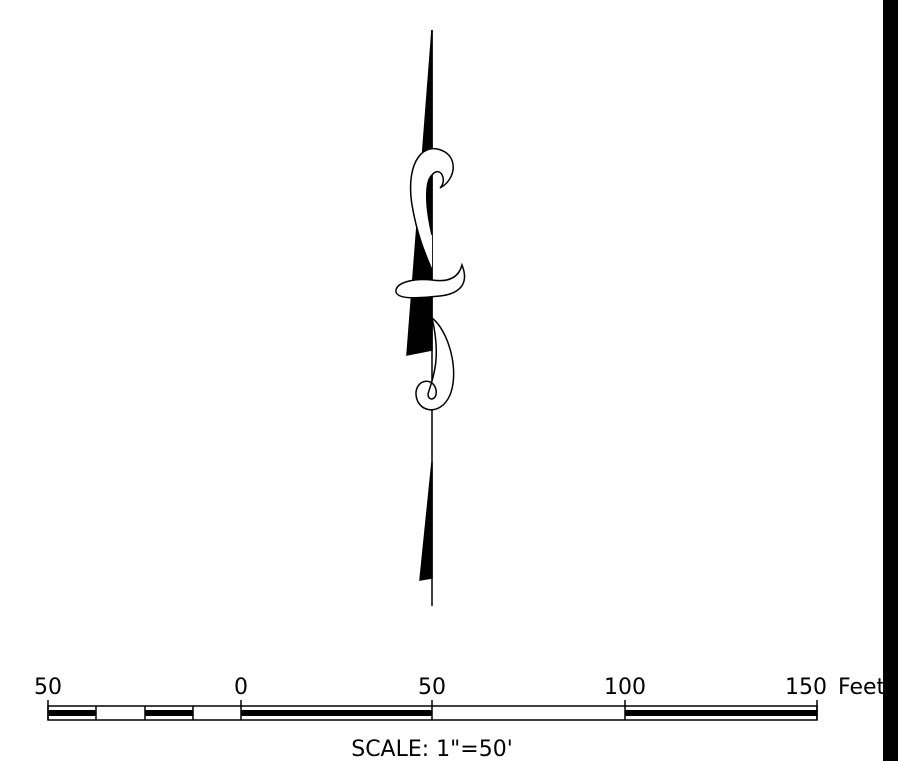 This screenshot has height=761, width=898. What do you see at coordinates (241, 687) in the screenshot?
I see `scale-label: 0` at bounding box center [241, 687].